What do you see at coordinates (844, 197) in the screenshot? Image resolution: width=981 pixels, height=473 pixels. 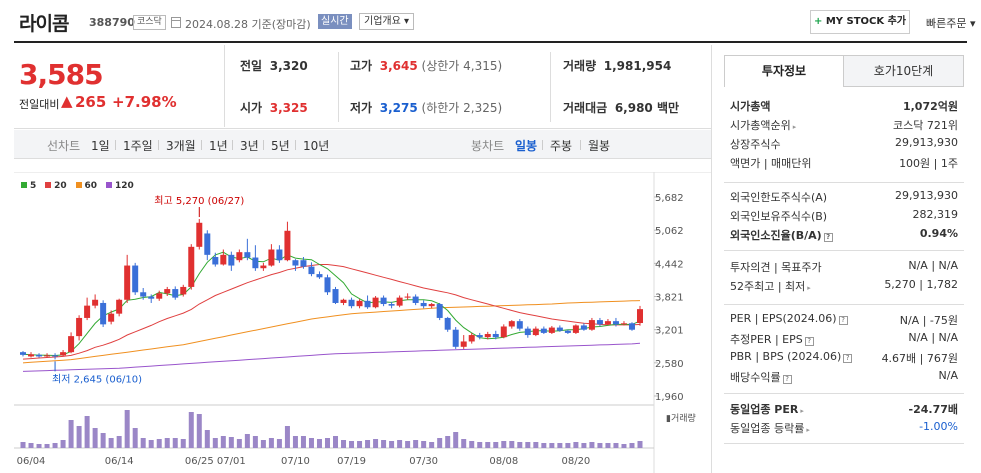 I see `info-row: 외국인한도주식수(A) 29,913,930` at bounding box center [844, 197].